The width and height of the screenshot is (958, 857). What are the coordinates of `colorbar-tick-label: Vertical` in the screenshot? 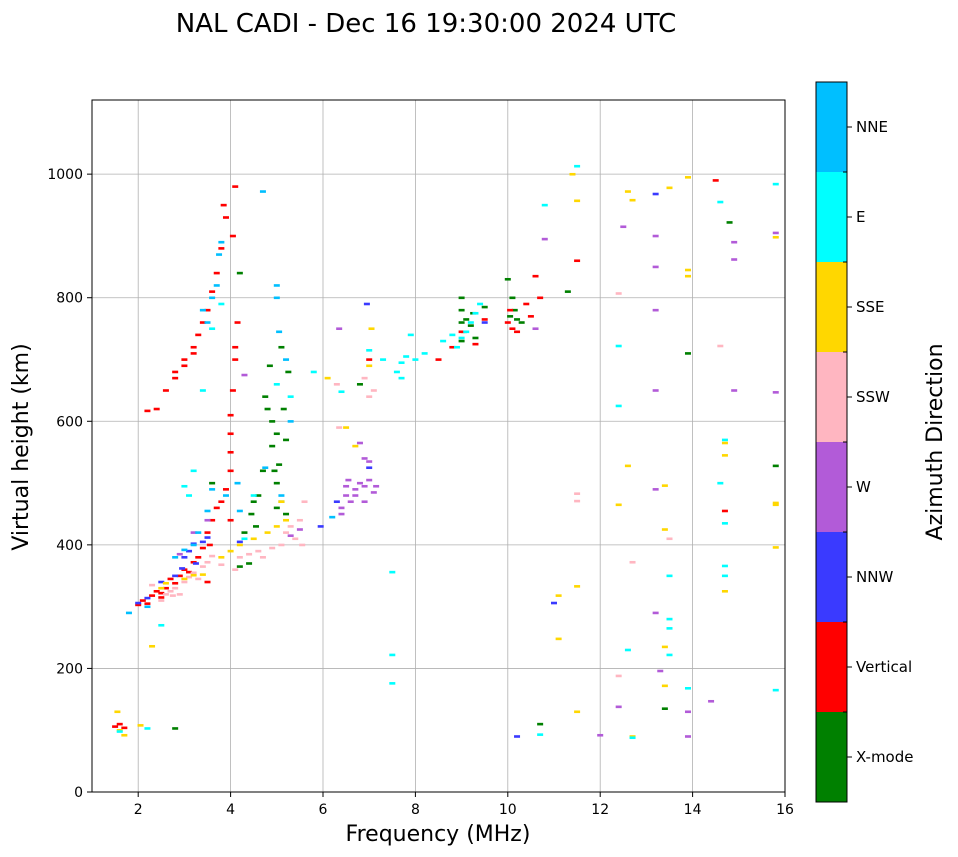 It's located at (884, 667).